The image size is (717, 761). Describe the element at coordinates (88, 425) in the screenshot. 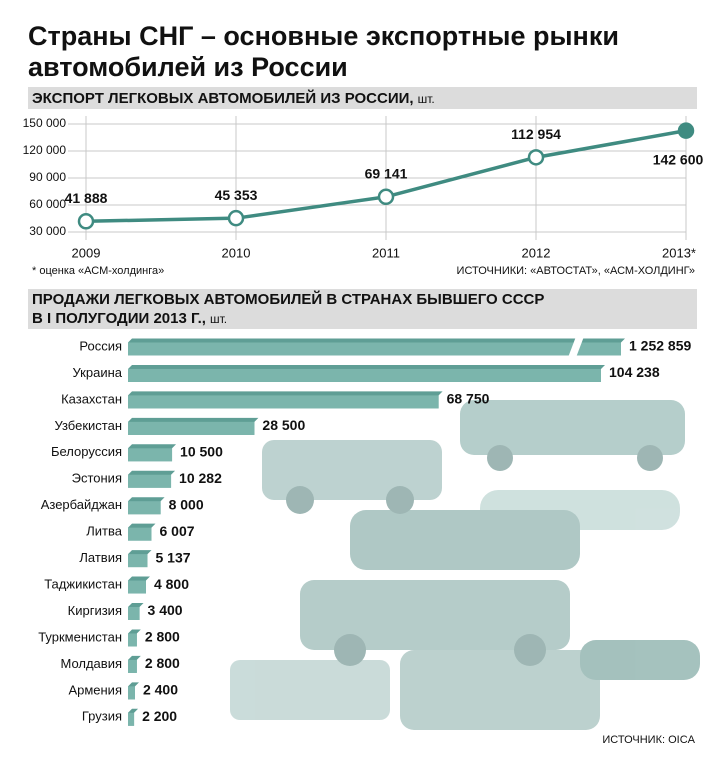

I see `category-label: Узбекистан` at that location.